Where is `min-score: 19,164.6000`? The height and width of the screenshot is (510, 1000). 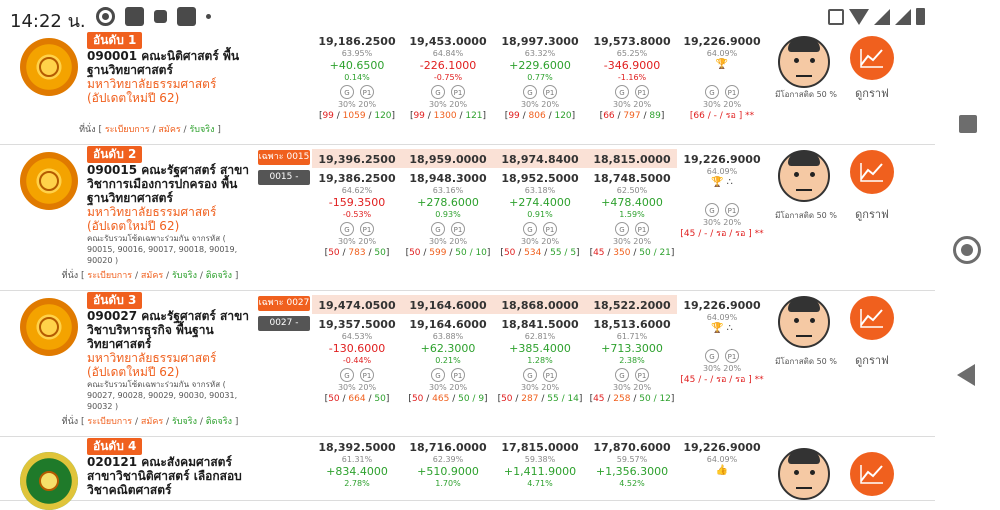
min-score: 19,164.6000 is located at coordinates (448, 324).